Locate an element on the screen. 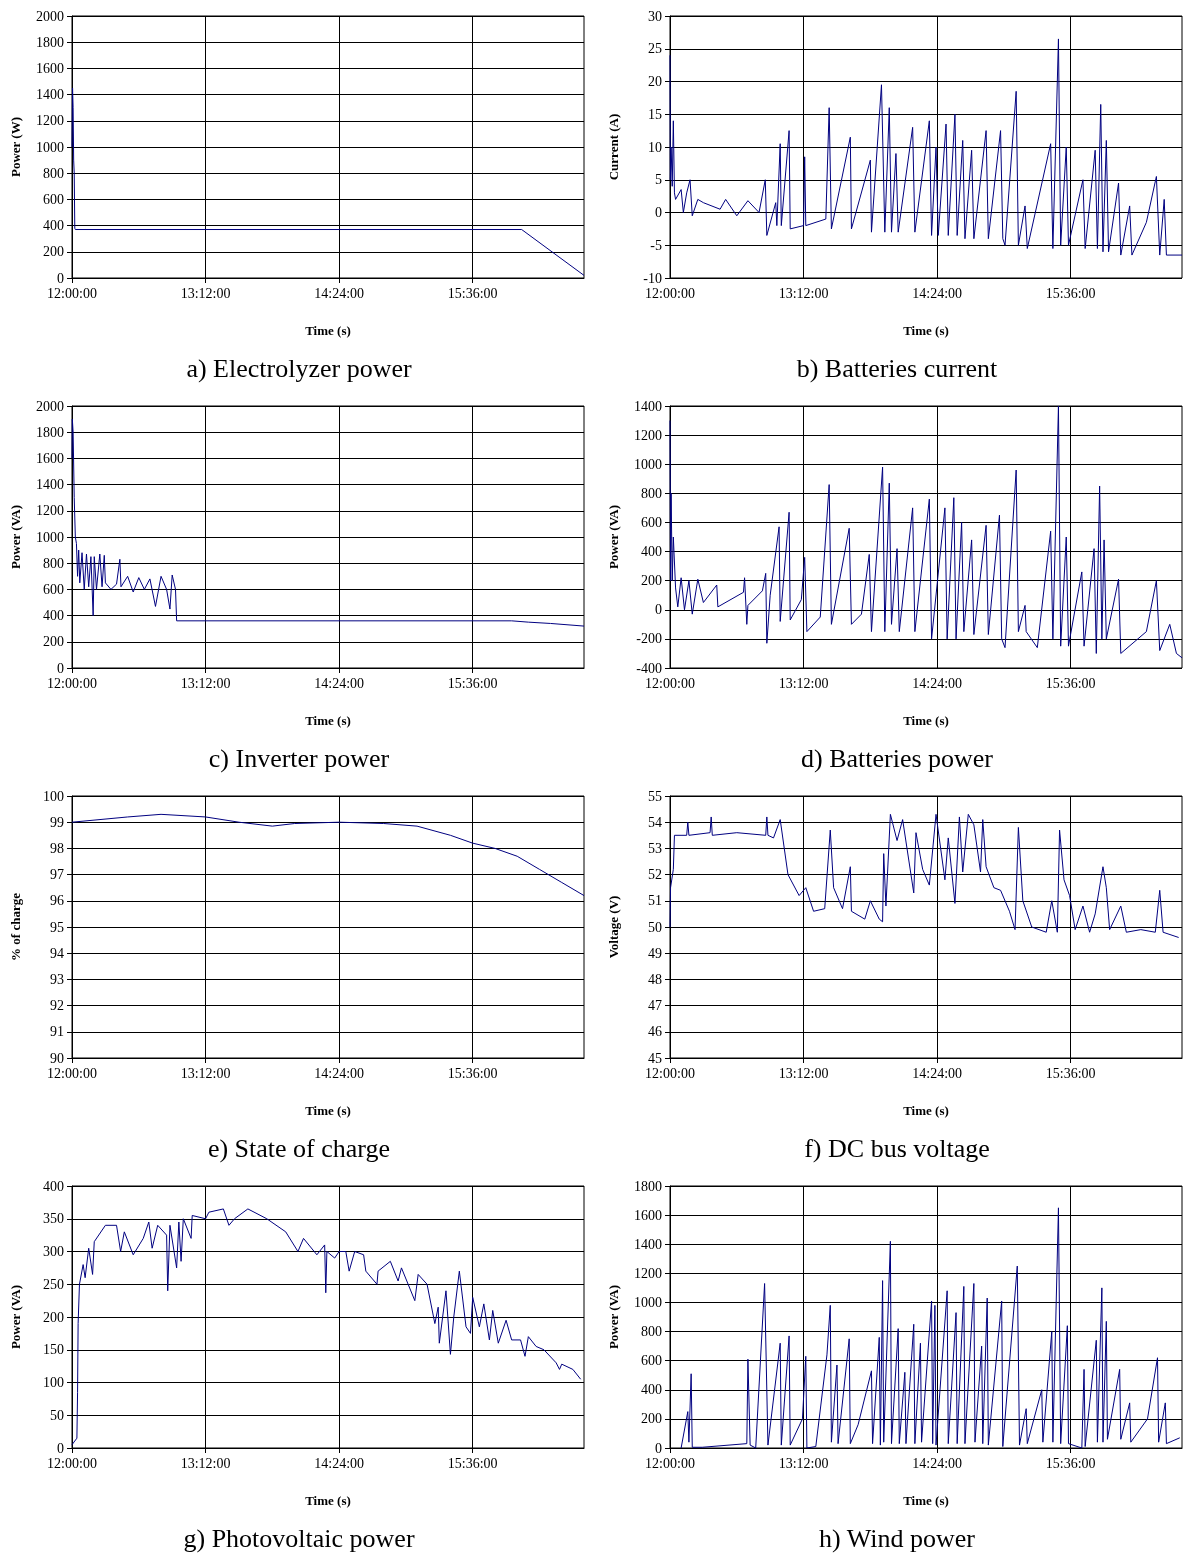  y-tick-label: 45 is located at coordinates (655, 1058).